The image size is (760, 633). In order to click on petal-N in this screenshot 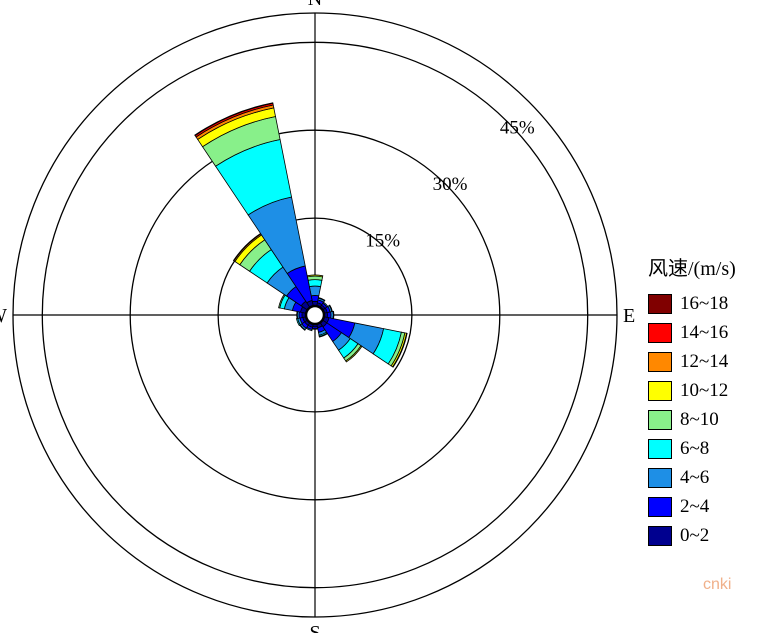, I will do `click(315, 290)`.